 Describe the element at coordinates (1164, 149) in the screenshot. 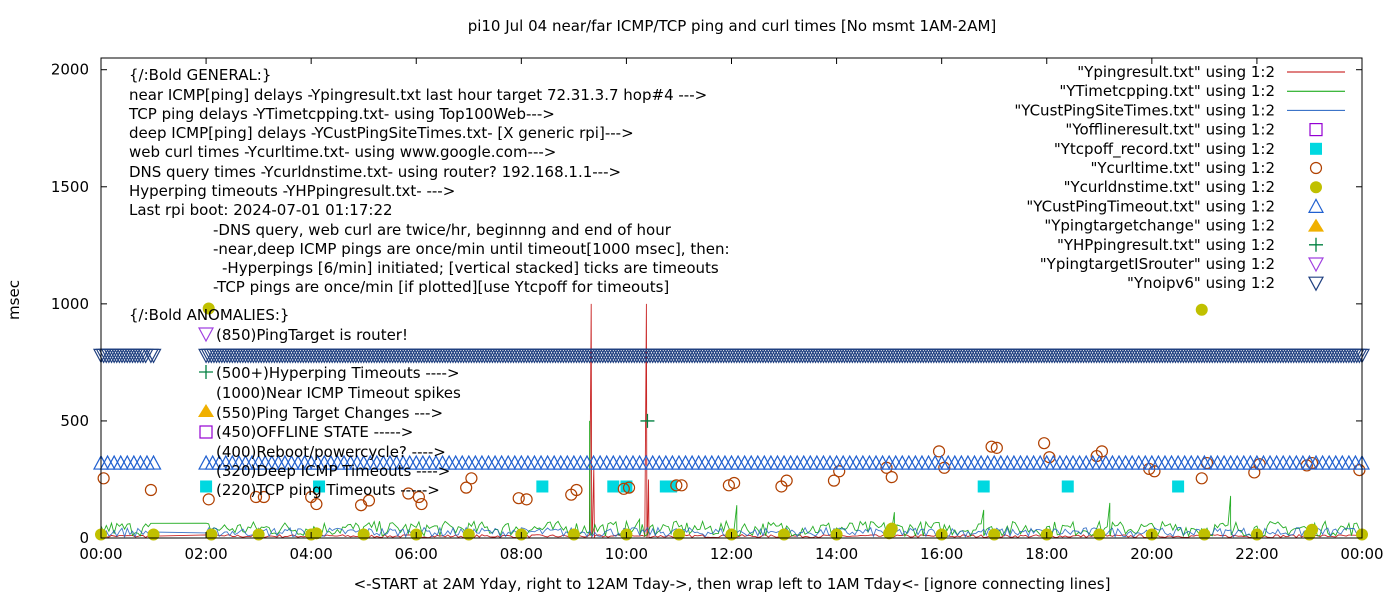

I see `legend-label-4: "Ytcpoff_record.txt" using 1:2` at that location.